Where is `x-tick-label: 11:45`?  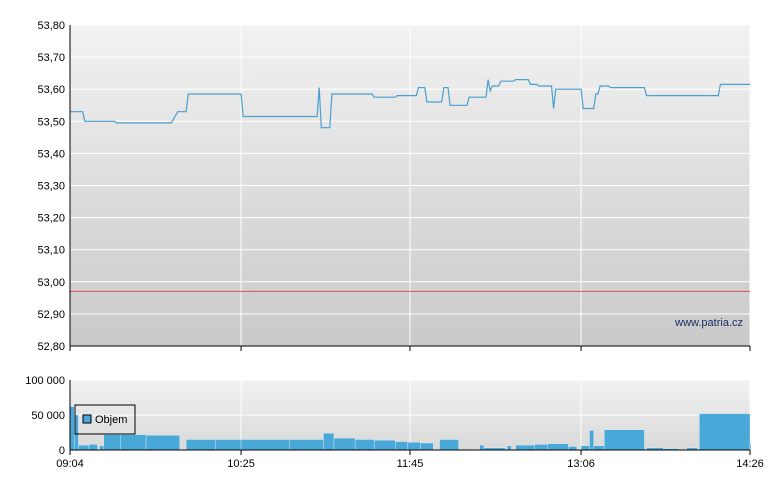 x-tick-label: 11:45 is located at coordinates (410, 464).